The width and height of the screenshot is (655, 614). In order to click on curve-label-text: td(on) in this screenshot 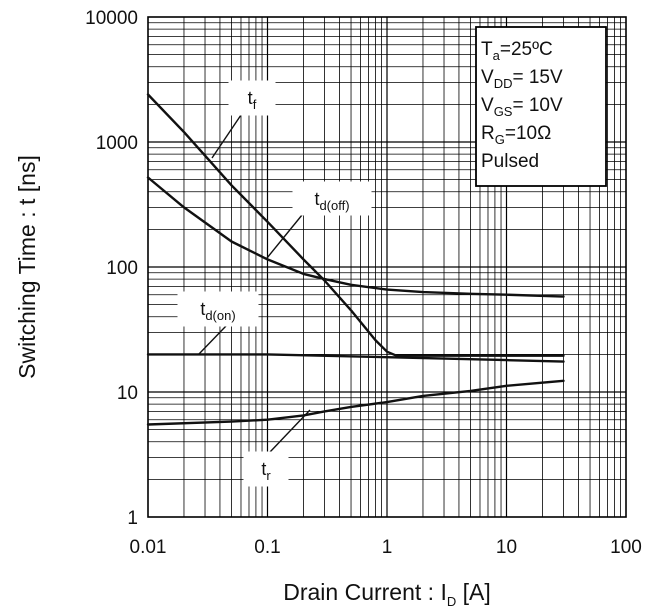, I will do `click(217, 311)`.